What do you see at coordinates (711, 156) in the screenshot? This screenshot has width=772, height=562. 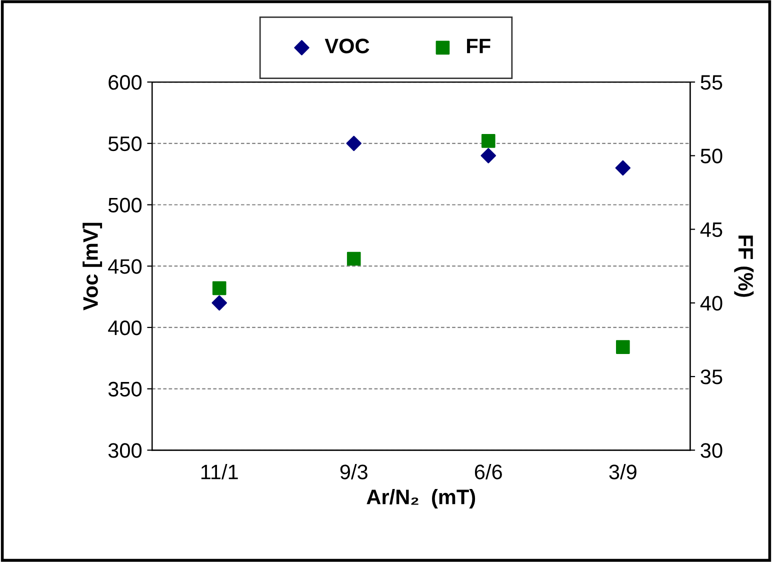 I see `y2-tick-label: 50` at bounding box center [711, 156].